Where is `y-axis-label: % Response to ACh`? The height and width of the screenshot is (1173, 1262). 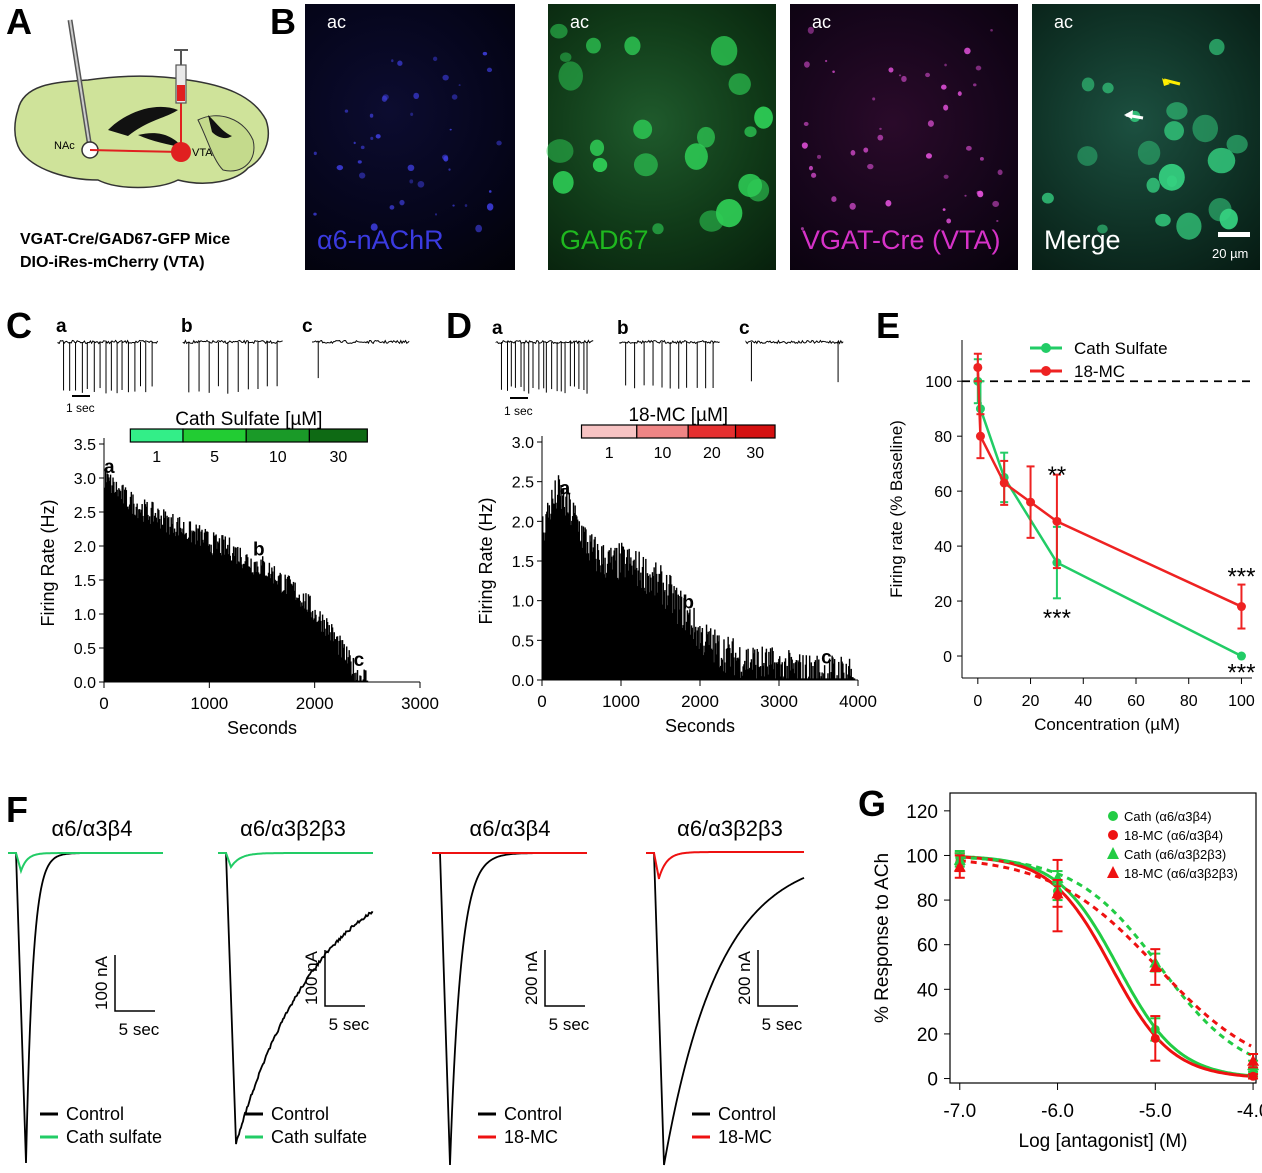 y-axis-label: % Response to ACh is located at coordinates (882, 938).